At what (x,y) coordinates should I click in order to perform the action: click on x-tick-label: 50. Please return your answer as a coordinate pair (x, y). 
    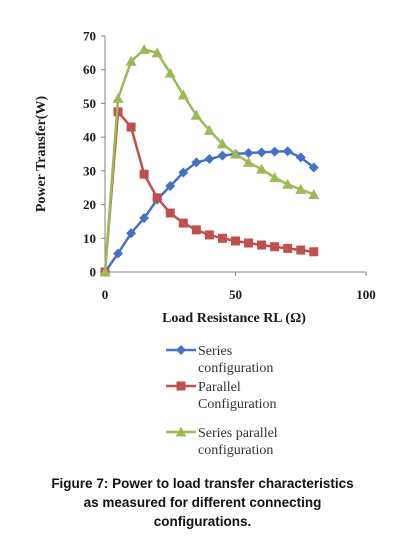
    Looking at the image, I should click on (235, 294).